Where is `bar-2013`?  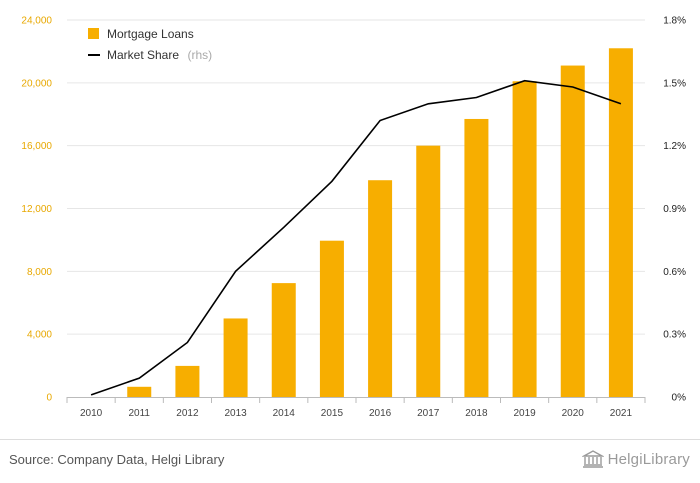
bar-2013 is located at coordinates (235, 357).